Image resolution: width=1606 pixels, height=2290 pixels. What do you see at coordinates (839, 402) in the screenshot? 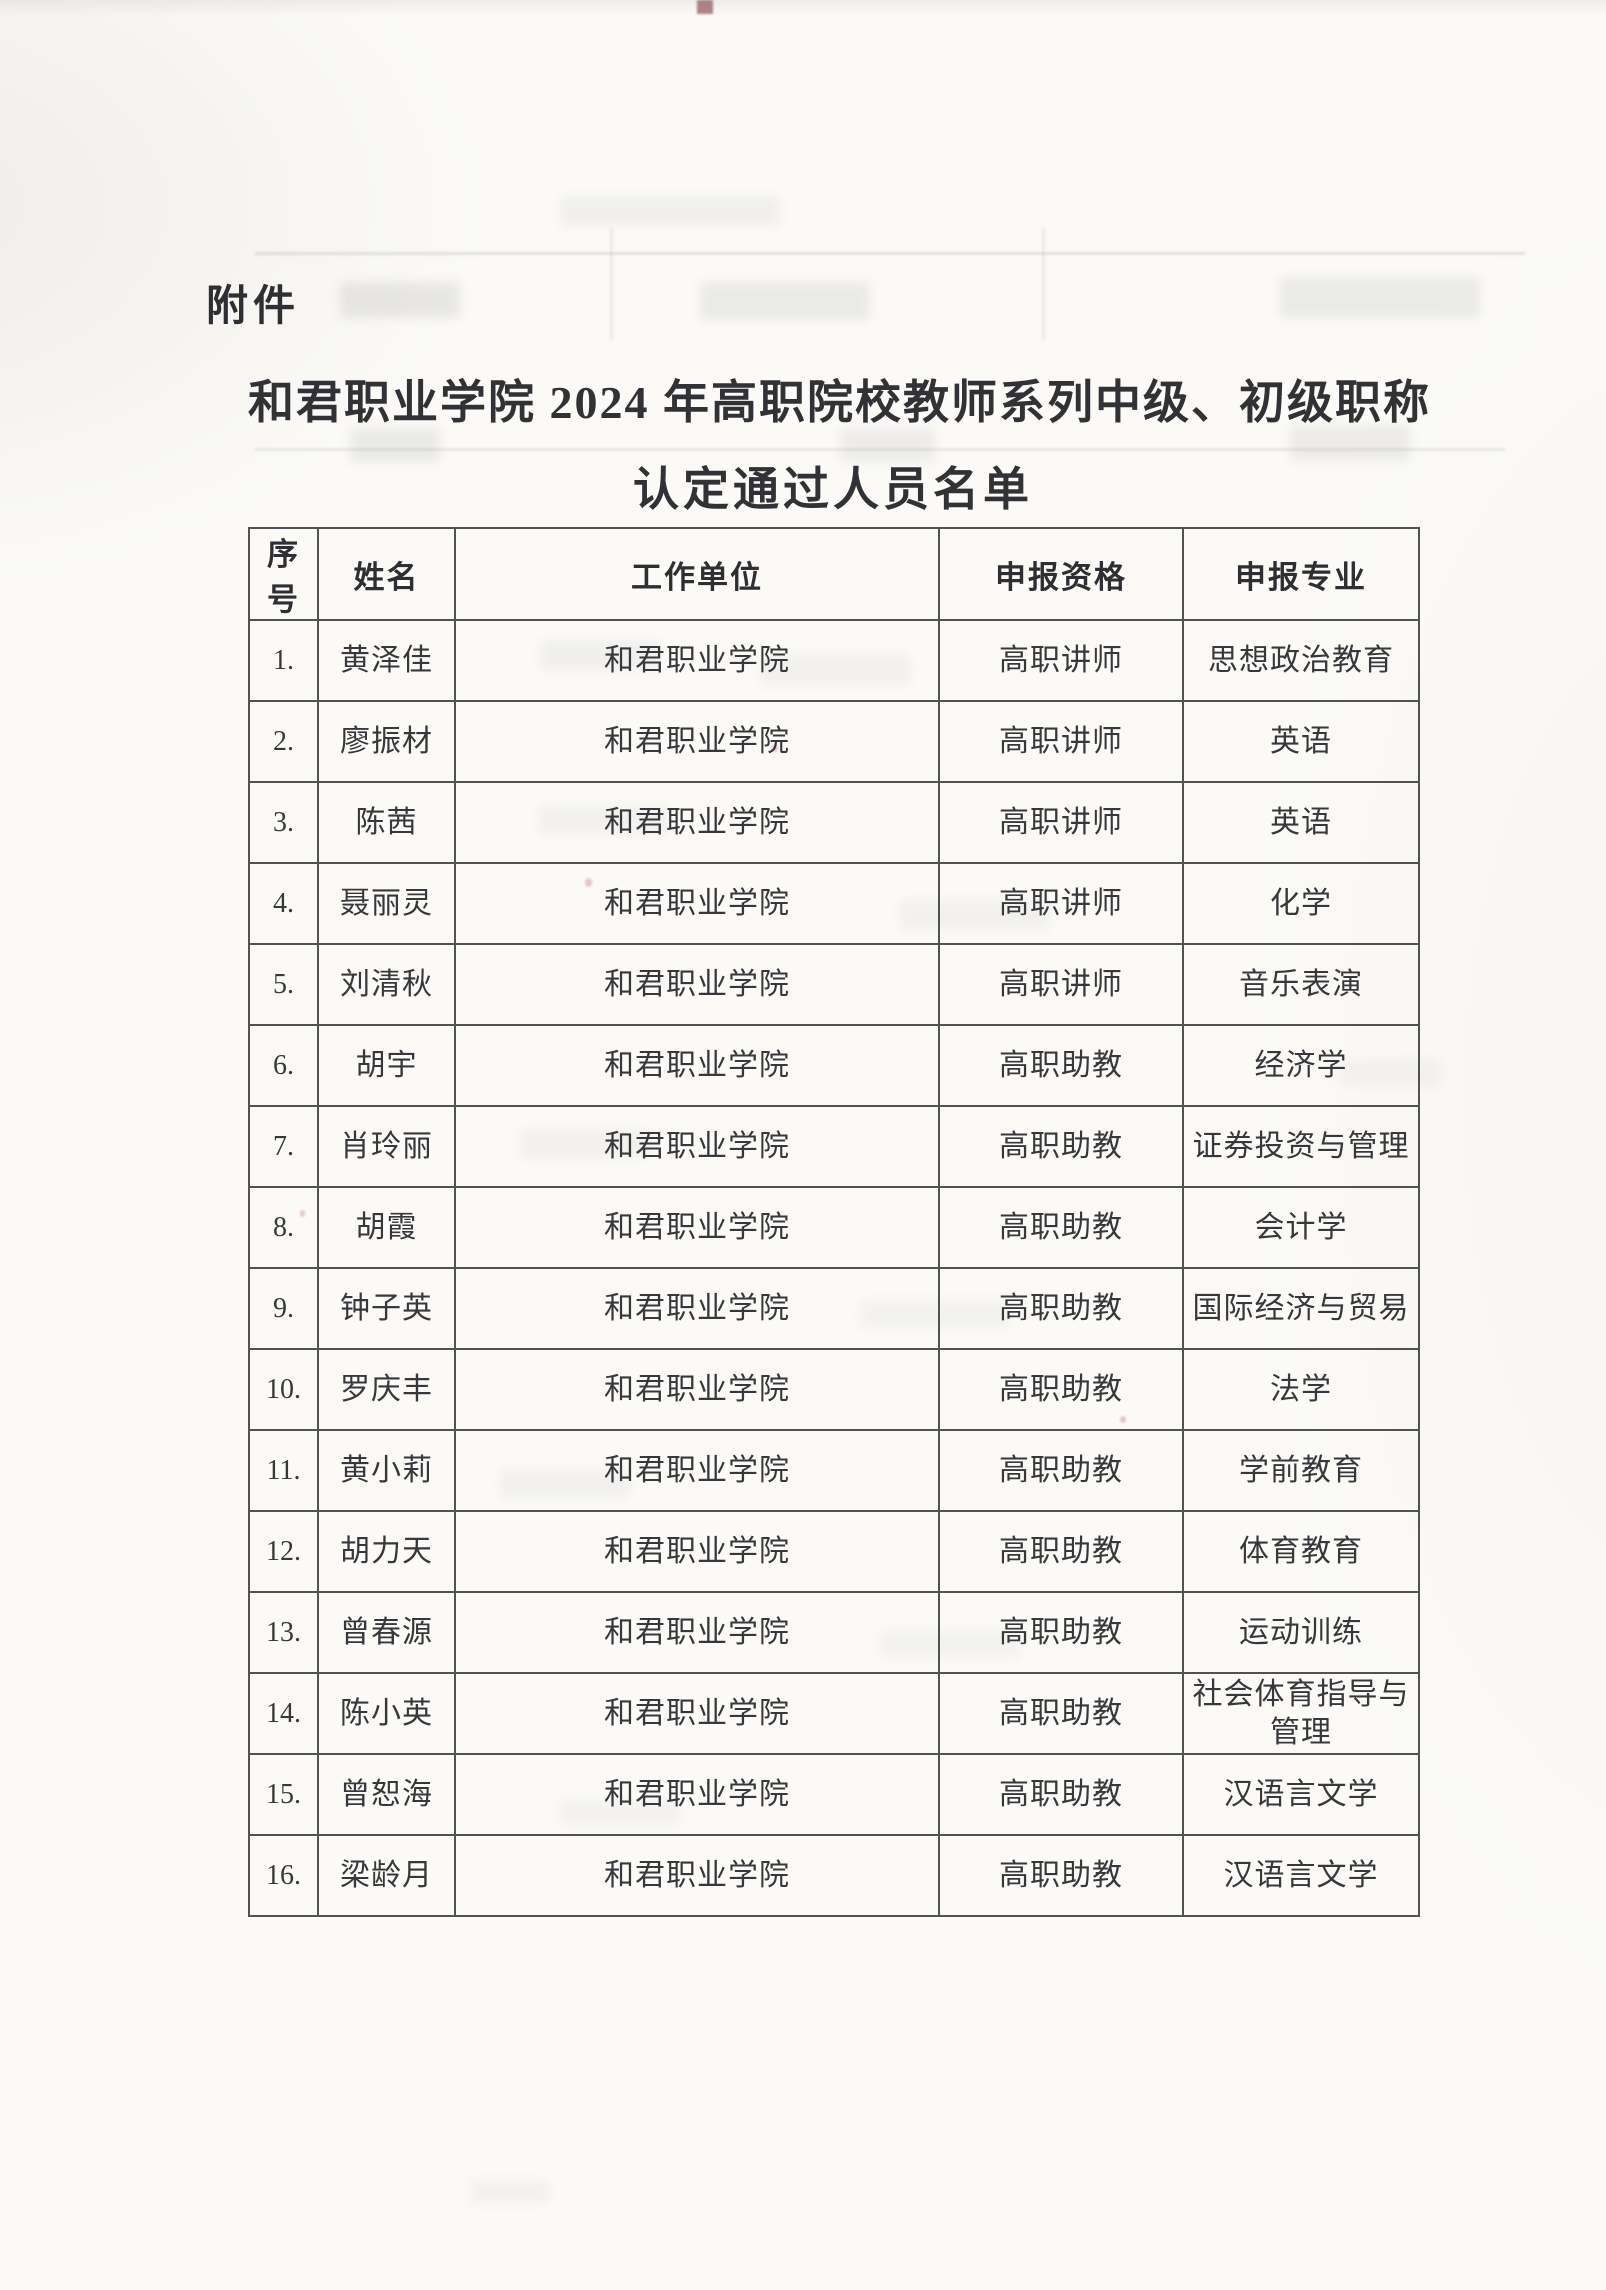
I see `document-title-line1: 和君职业学院 2024 年高职院校教师系列中级、初级职称` at bounding box center [839, 402].